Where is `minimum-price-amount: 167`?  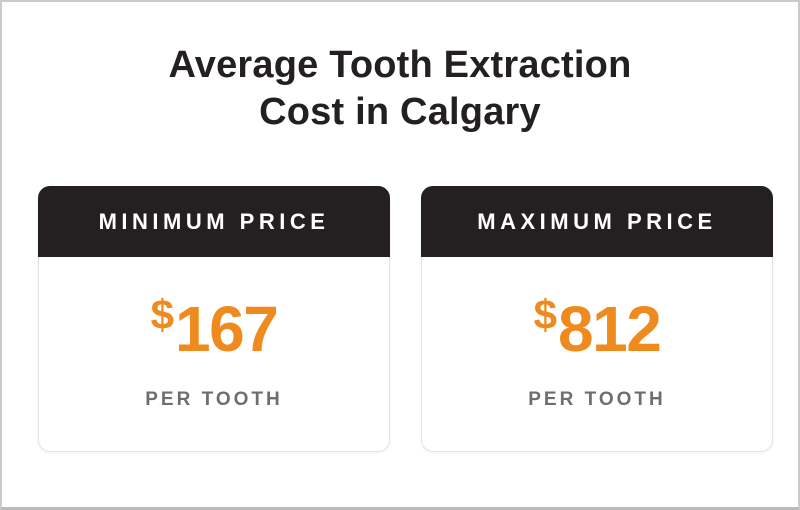 minimum-price-amount: 167 is located at coordinates (227, 329).